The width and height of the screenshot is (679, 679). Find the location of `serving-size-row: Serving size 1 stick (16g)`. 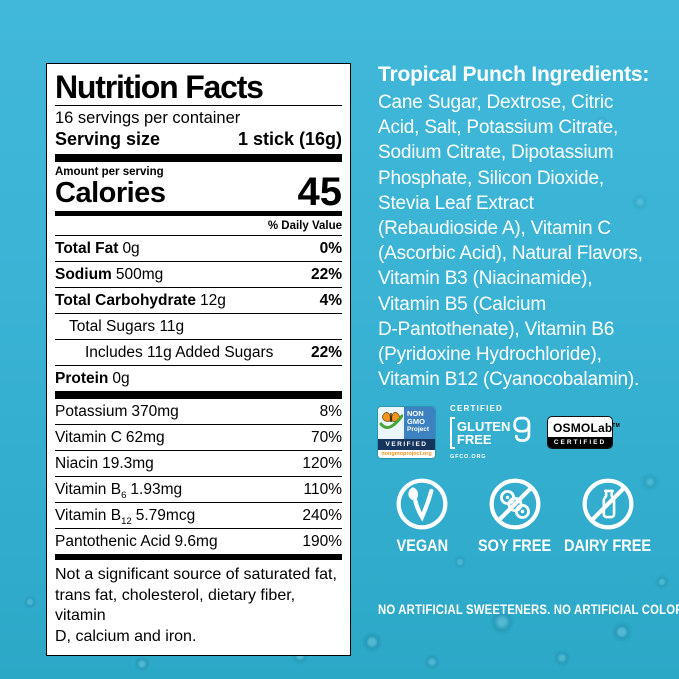

serving-size-row: Serving size 1 stick (16g) is located at coordinates (198, 141).